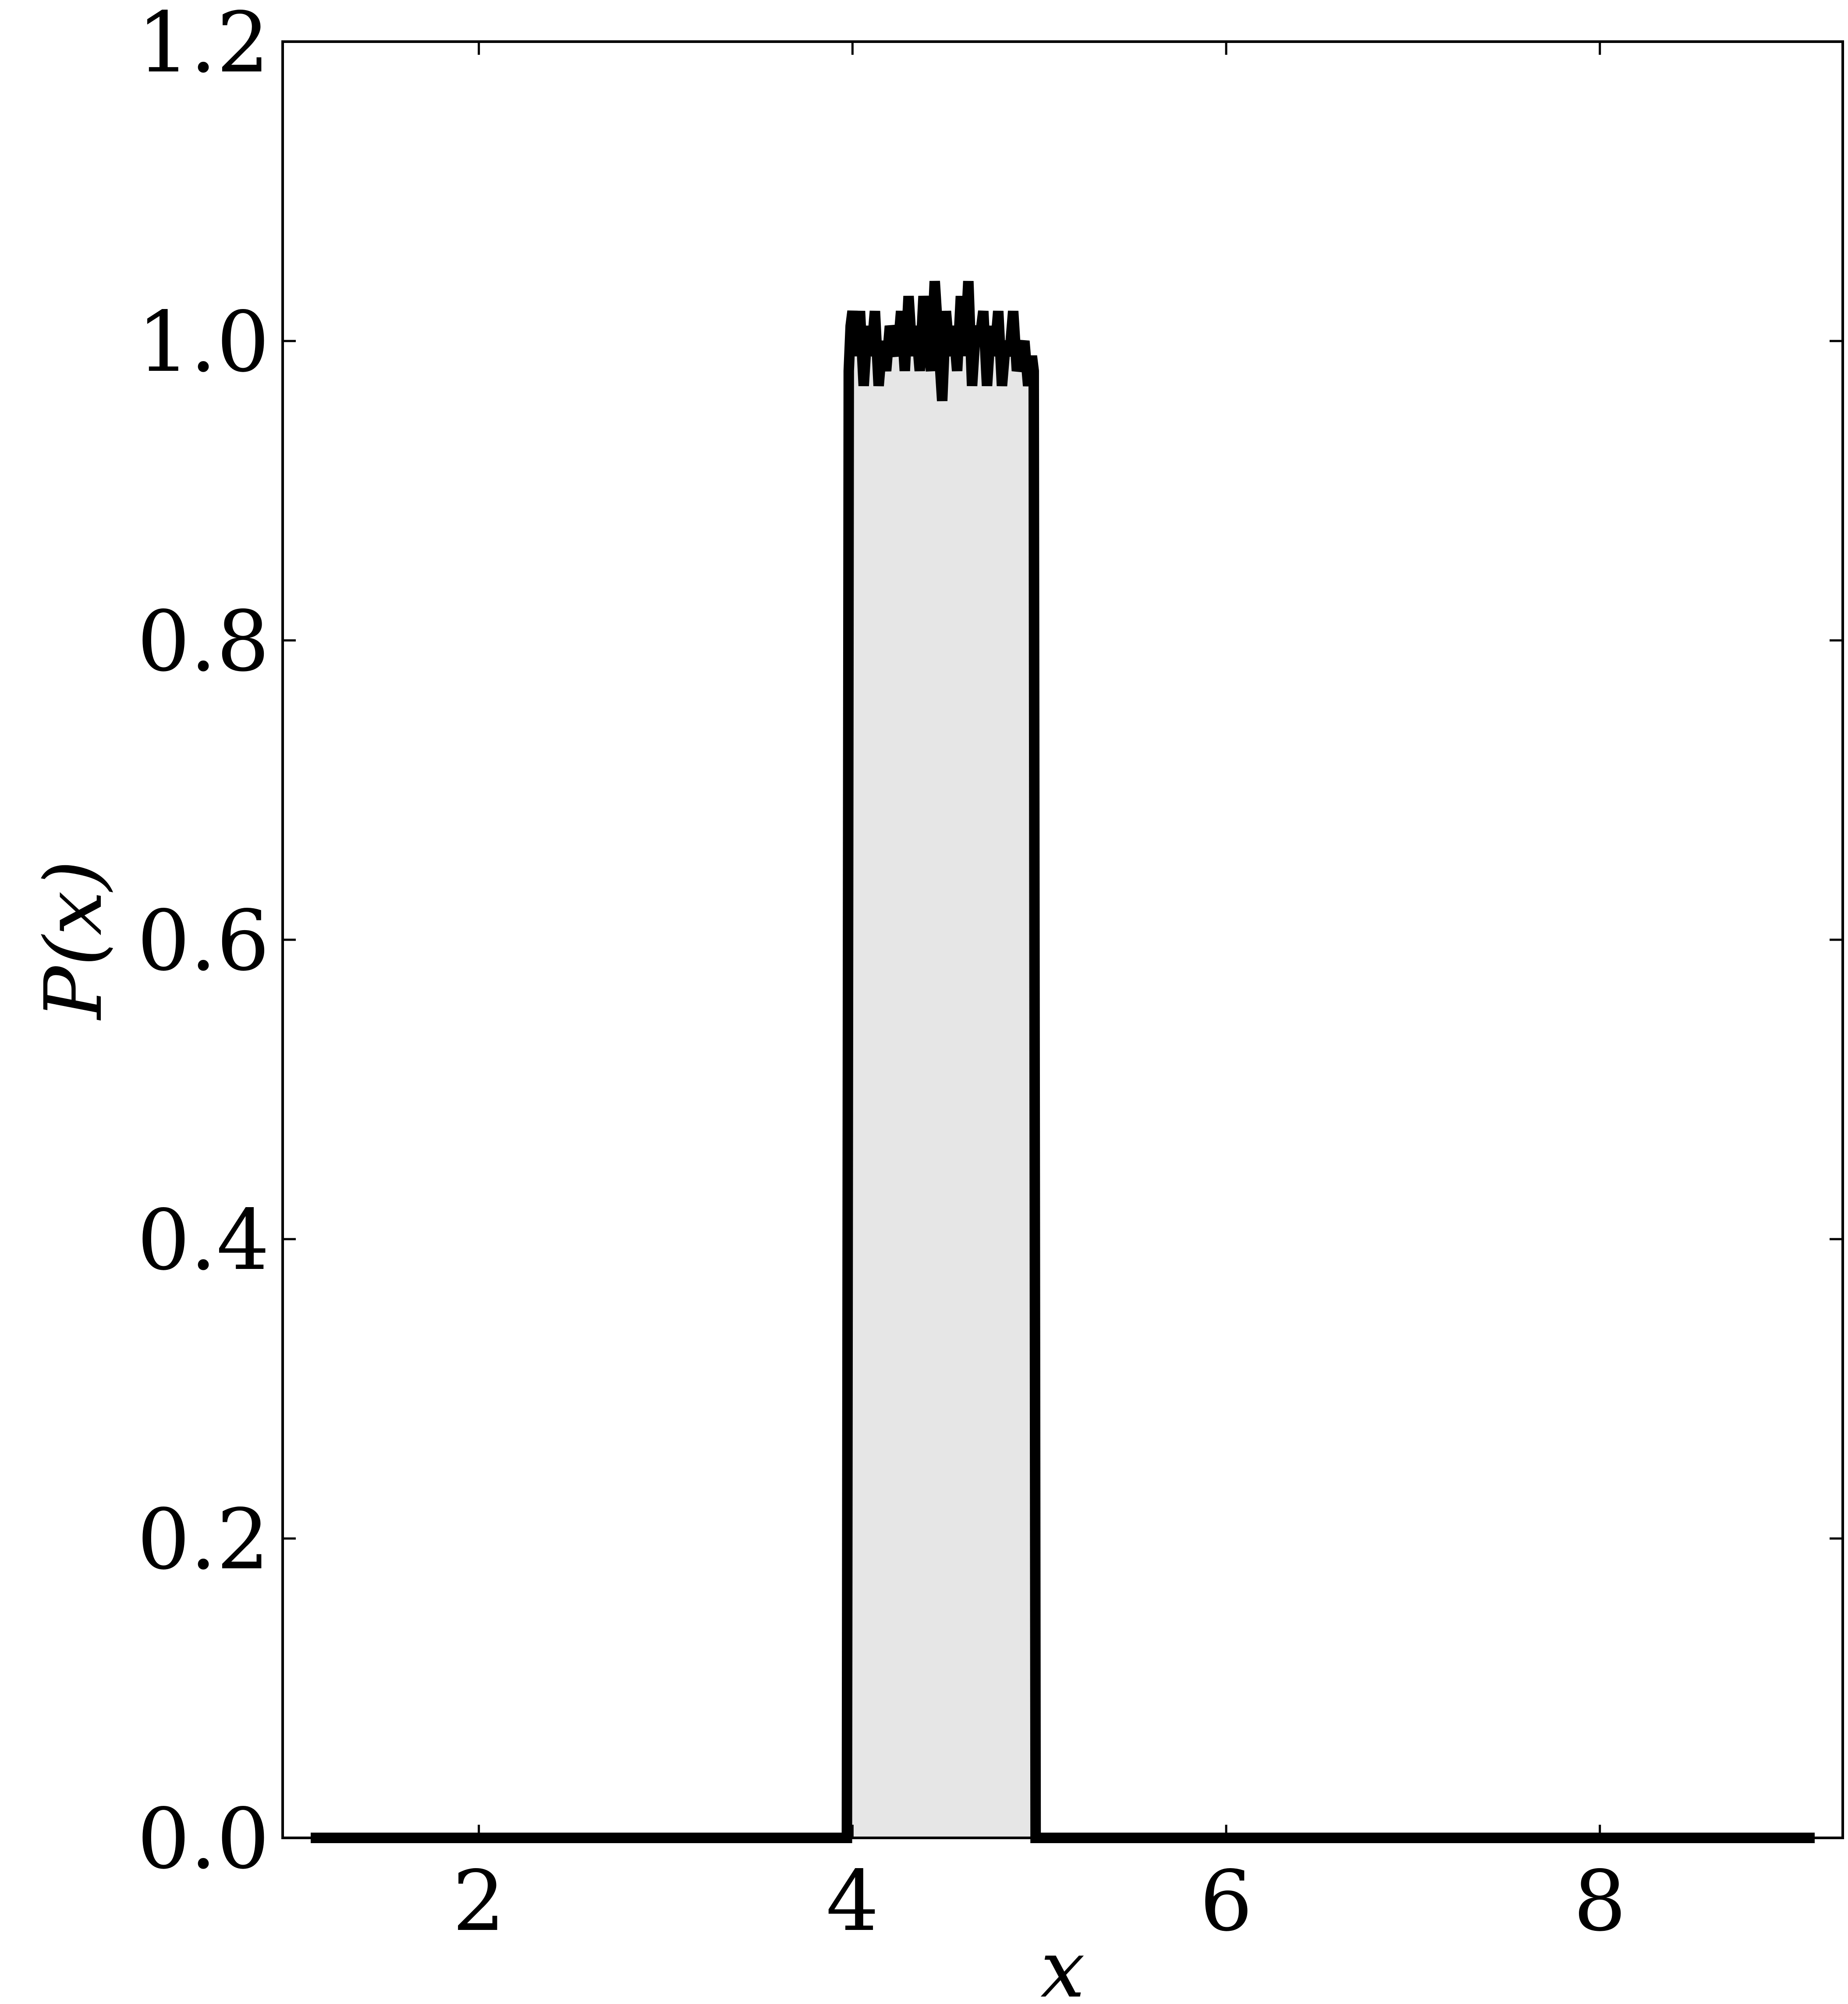  I want to click on y-tick-label: 0.8, so click(204, 641).